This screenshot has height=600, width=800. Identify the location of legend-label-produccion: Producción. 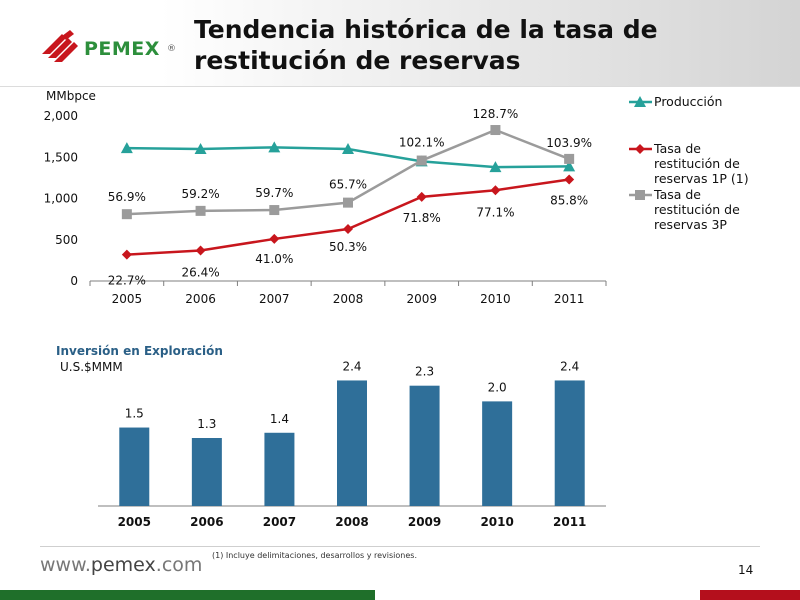
(724, 101).